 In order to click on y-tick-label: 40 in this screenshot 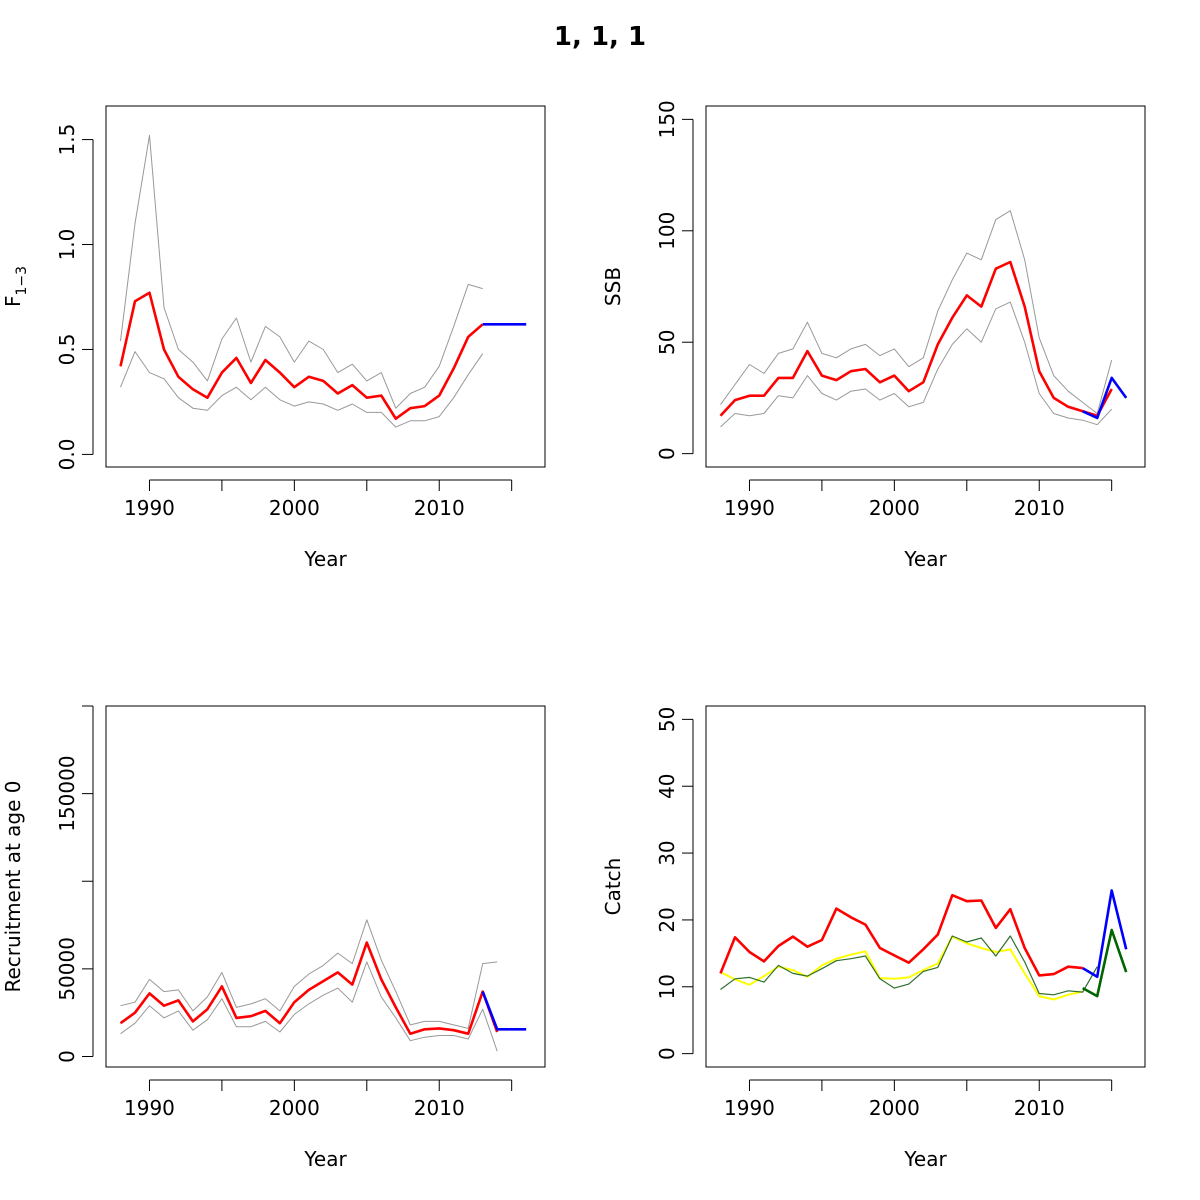, I will do `click(667, 785)`.